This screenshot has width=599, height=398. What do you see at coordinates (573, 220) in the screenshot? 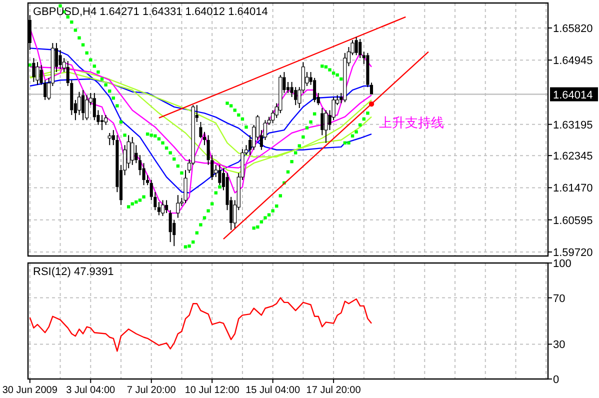
I see `y-tick-label: 1.60595` at bounding box center [573, 220].